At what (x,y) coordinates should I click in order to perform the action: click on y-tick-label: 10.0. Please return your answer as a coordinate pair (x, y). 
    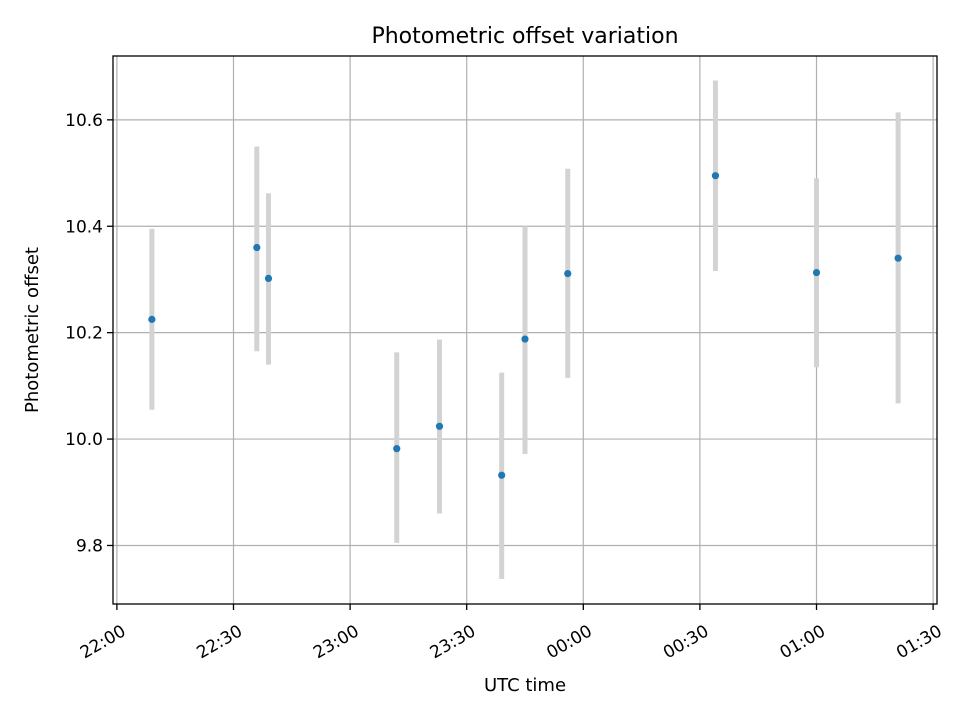
    Looking at the image, I should click on (84, 440).